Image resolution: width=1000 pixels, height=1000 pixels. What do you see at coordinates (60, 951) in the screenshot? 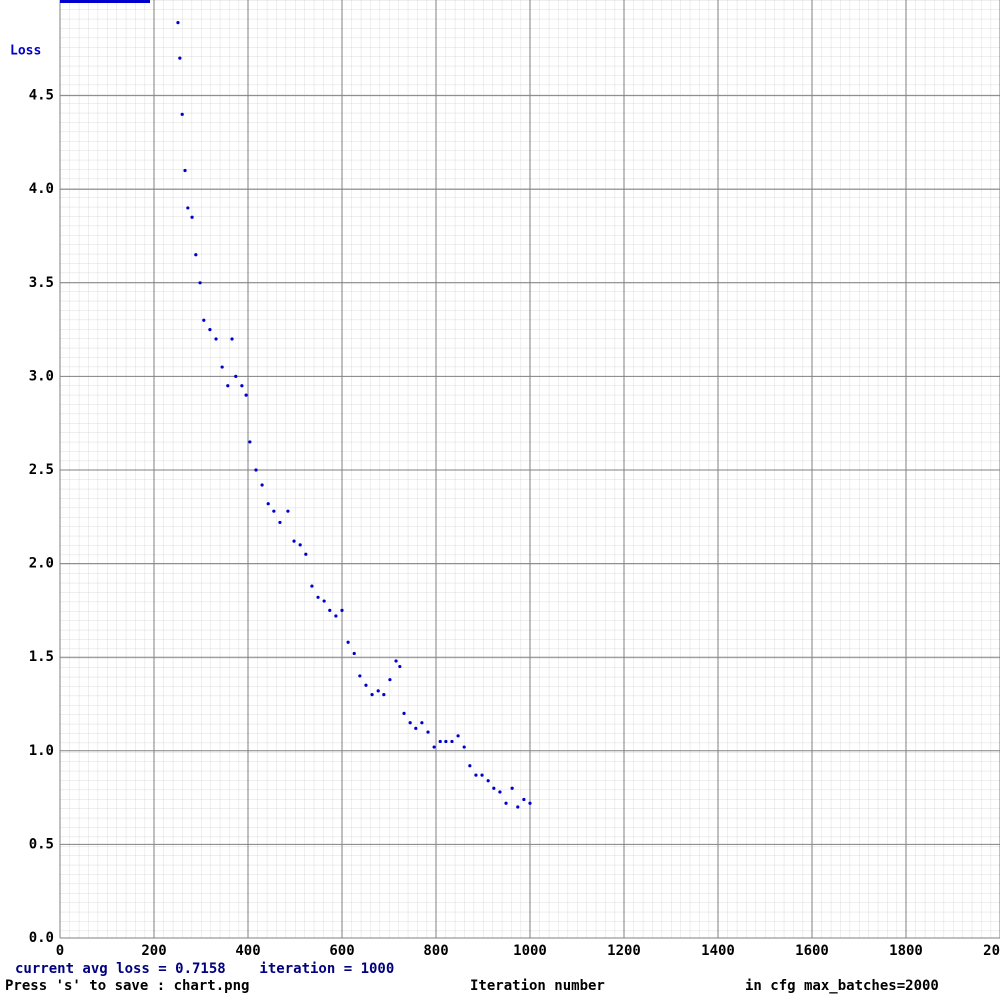
I see `x-tick-label: 0` at bounding box center [60, 951].